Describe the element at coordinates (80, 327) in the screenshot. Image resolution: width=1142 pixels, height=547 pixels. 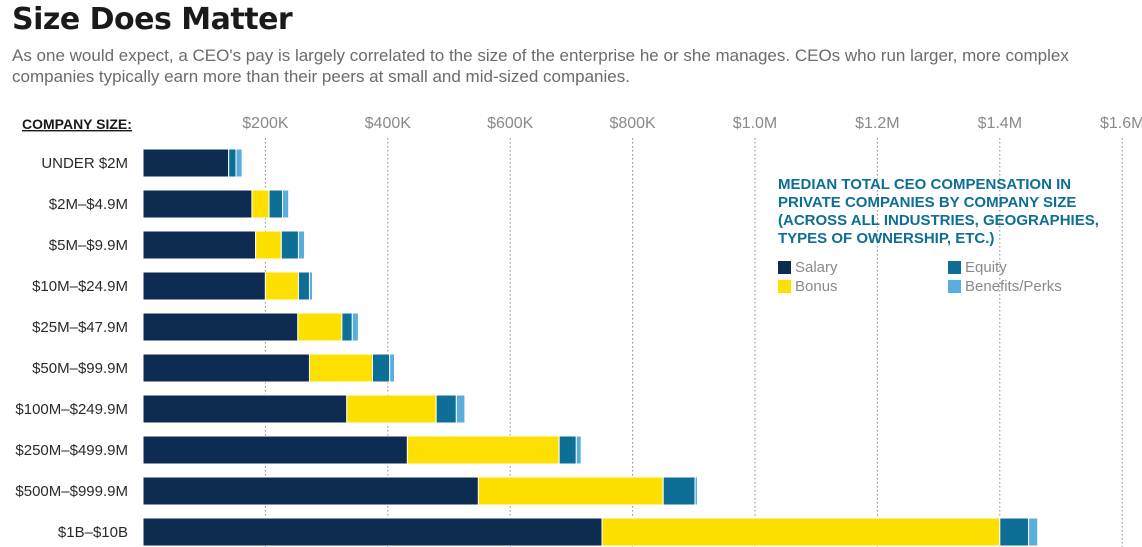
I see `category-label-5: $25M–$47.9M` at that location.